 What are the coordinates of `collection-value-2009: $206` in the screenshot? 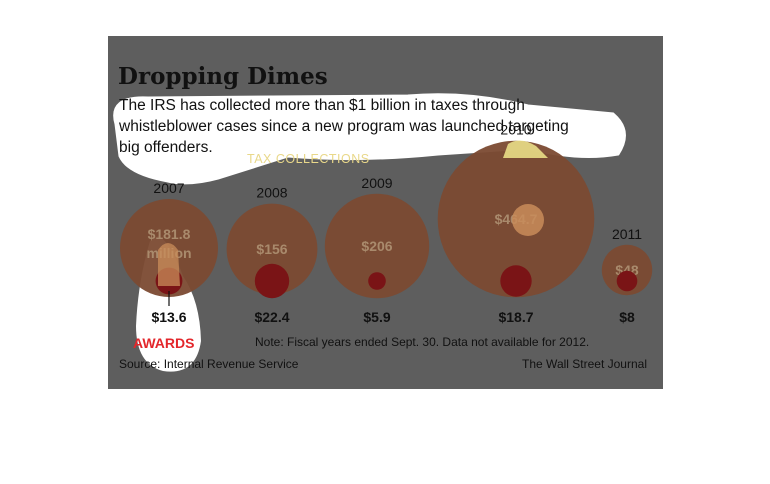 It's located at (376, 246).